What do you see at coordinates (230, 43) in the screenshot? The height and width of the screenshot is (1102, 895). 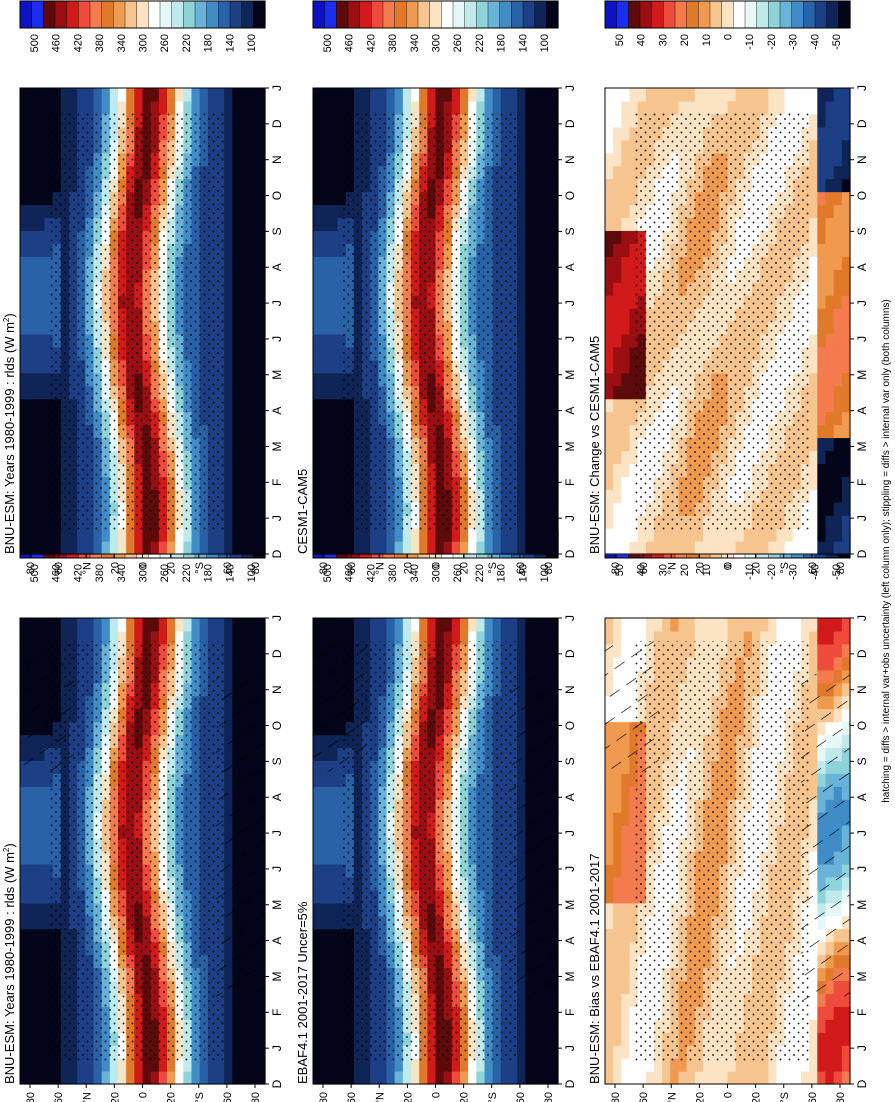 I see `colorbar-tick-label: 140` at bounding box center [230, 43].